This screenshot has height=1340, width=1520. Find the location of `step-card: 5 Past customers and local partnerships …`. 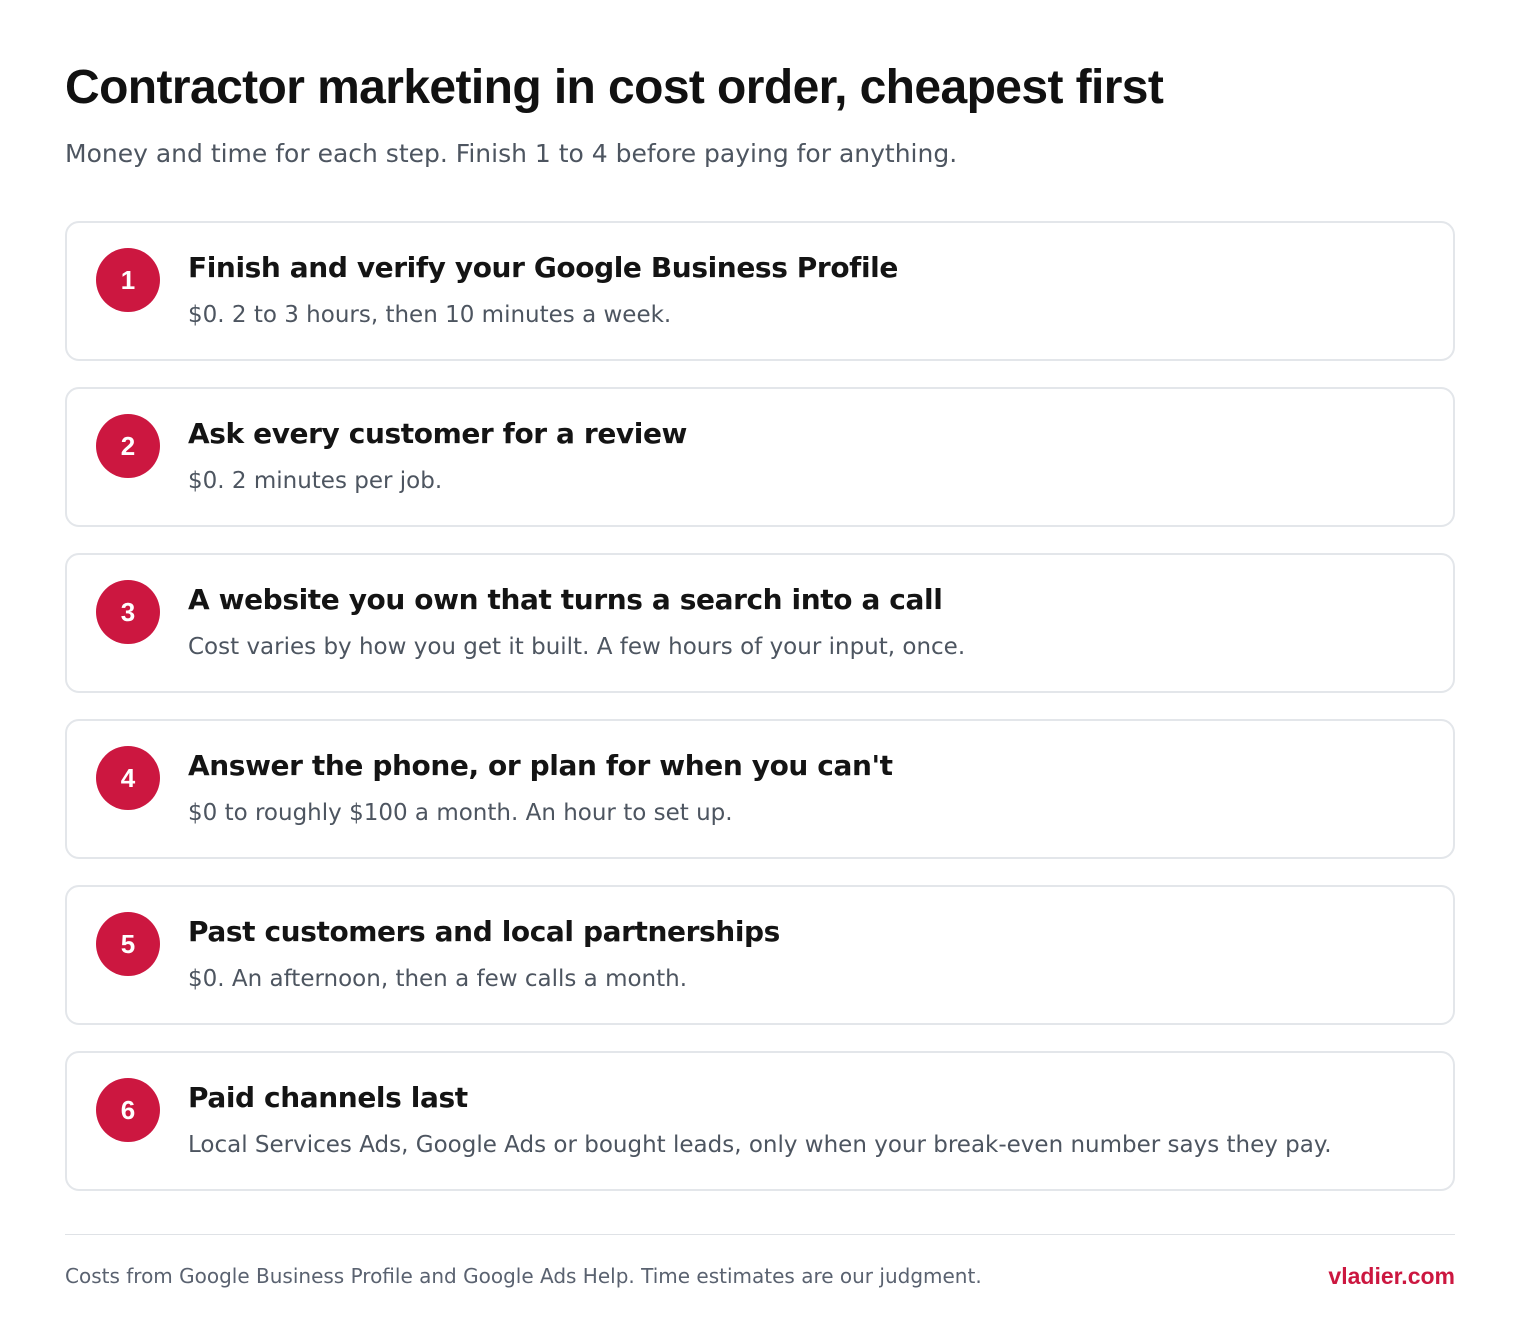

step-card: 5 Past customers and local partnerships … is located at coordinates (760, 955).